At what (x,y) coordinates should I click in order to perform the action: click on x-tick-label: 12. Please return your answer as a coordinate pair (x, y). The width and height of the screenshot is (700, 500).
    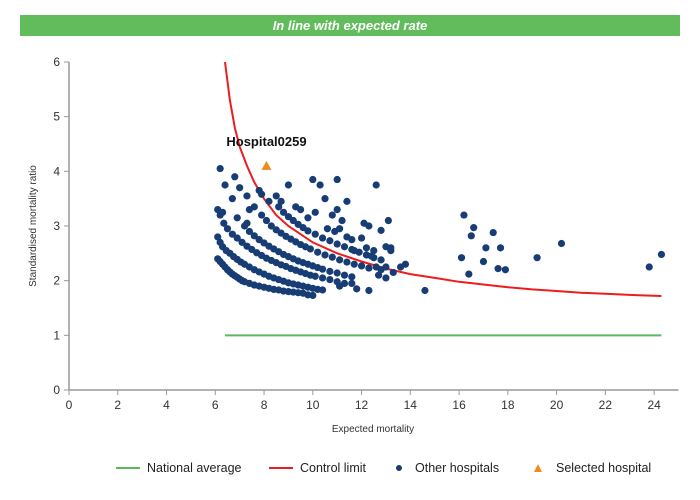
    Looking at the image, I should click on (362, 405).